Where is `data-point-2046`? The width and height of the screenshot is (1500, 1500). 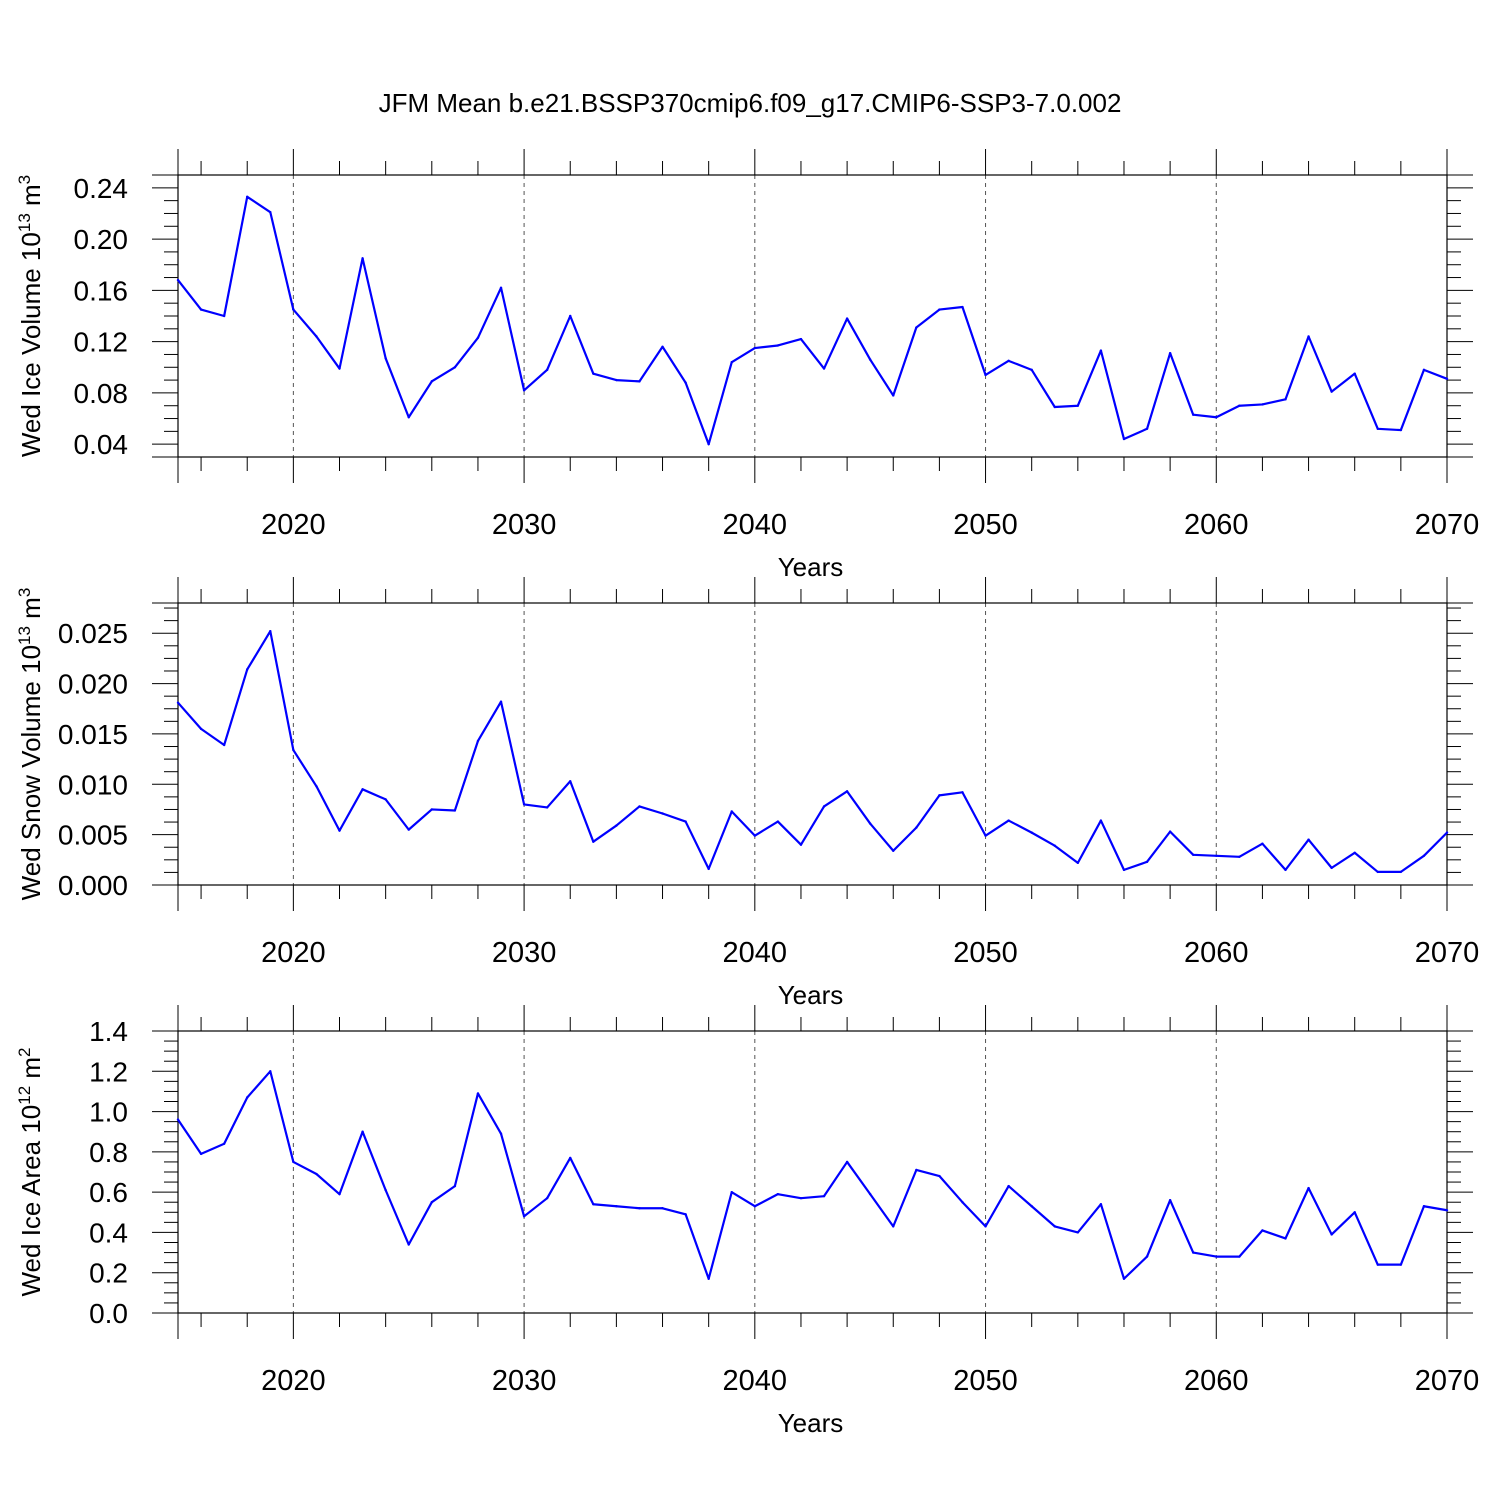 data-point-2046 is located at coordinates (893, 395).